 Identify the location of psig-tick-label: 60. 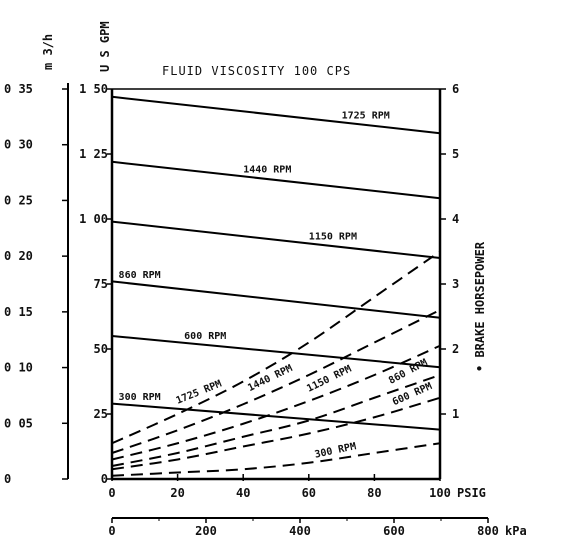
(309, 493).